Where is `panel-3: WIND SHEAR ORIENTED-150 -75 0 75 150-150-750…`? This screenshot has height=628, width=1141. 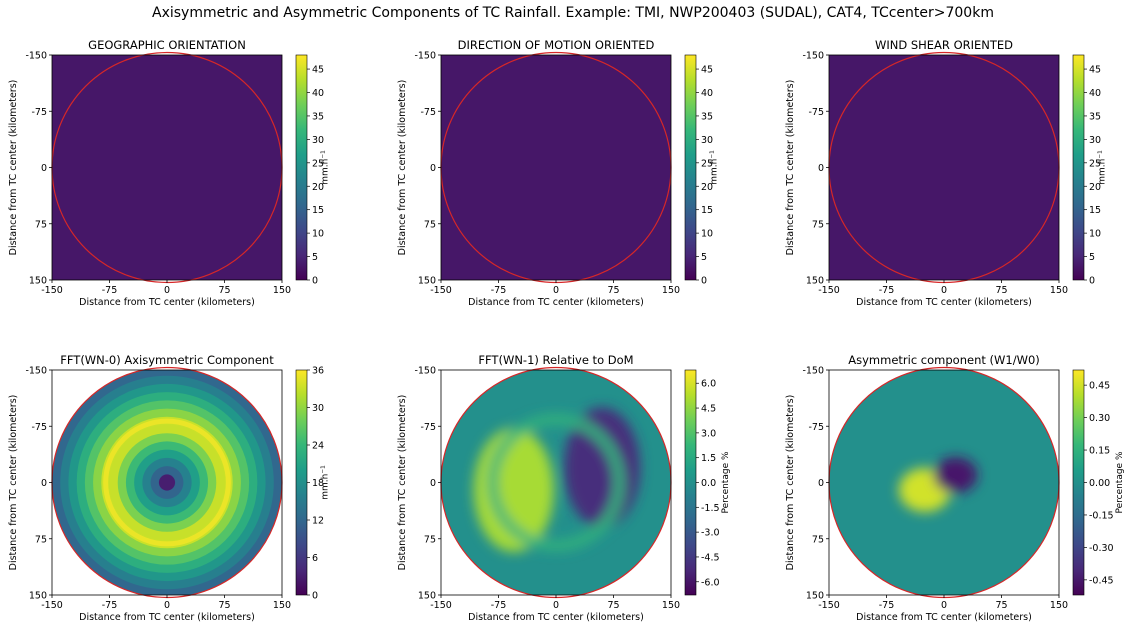 panel-3: WIND SHEAR ORIENTED-150 -75 0 75 150-150-750… is located at coordinates (946, 173).